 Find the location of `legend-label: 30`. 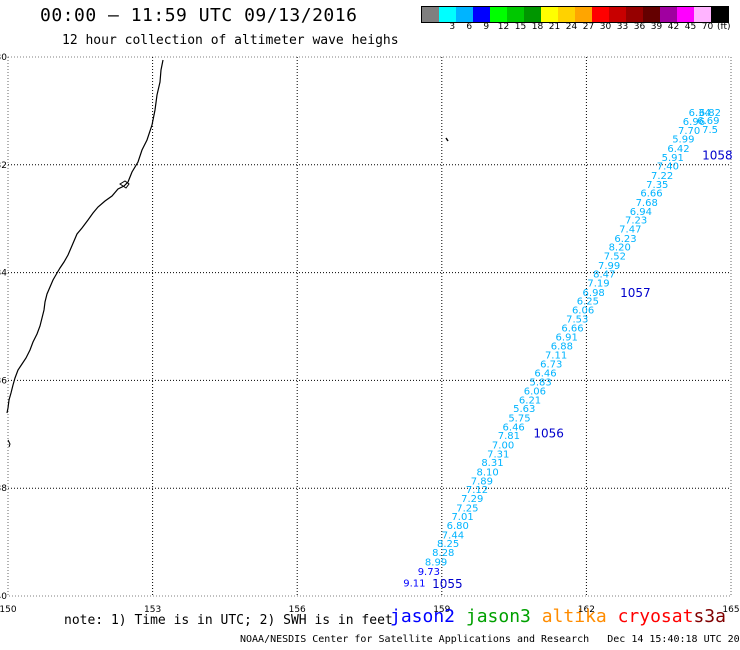

legend-label: 30 is located at coordinates (605, 27).